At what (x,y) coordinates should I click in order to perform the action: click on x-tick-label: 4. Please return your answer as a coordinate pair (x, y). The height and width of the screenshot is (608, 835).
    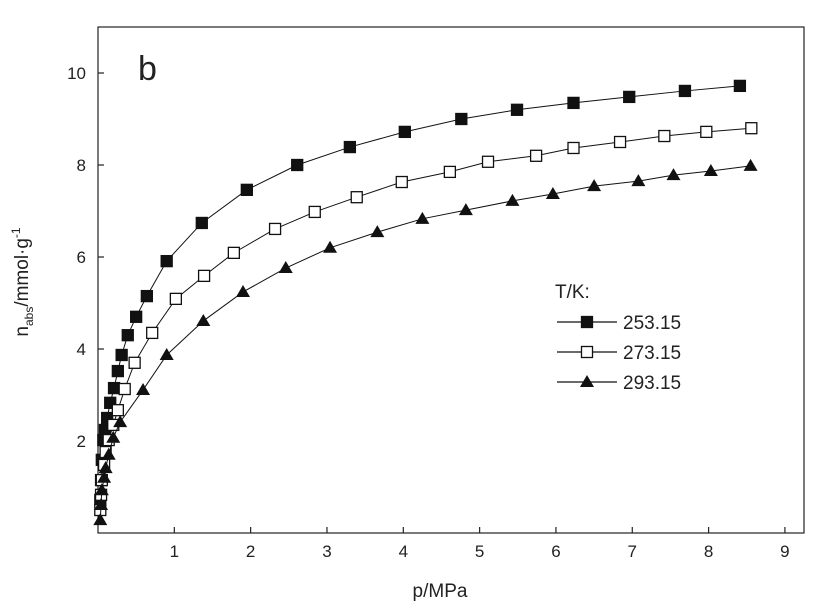
    Looking at the image, I should click on (403, 551).